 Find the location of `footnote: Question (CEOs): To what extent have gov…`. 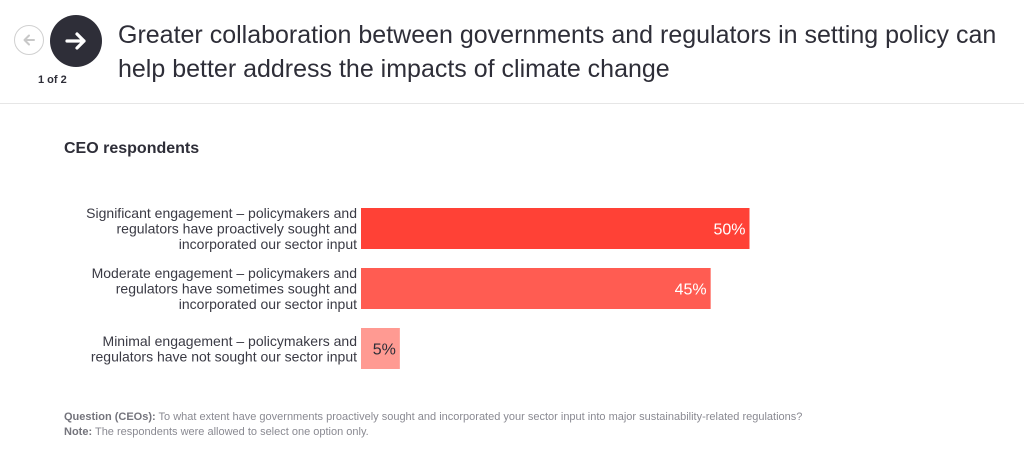

footnote: Question (CEOs): To what extent have gov… is located at coordinates (524, 425).